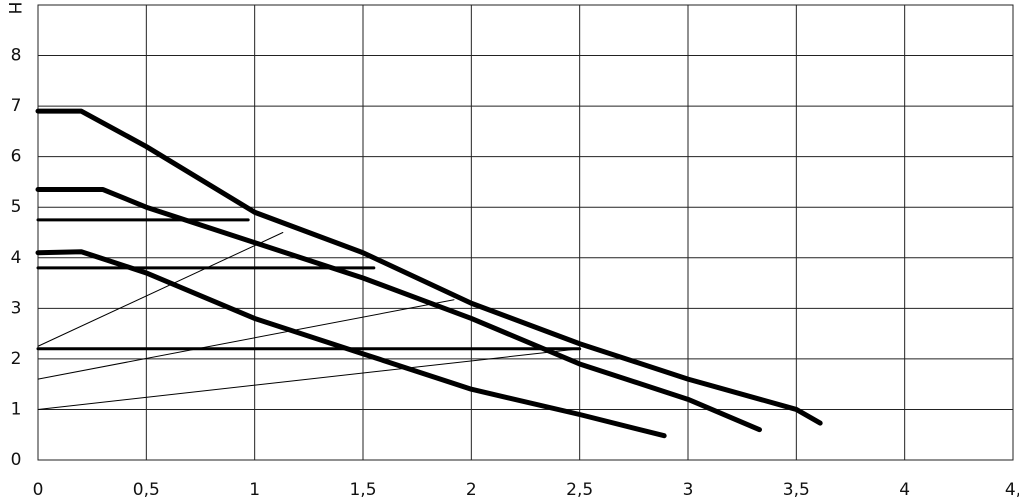  I want to click on y-tick-label: 6, so click(16, 157).